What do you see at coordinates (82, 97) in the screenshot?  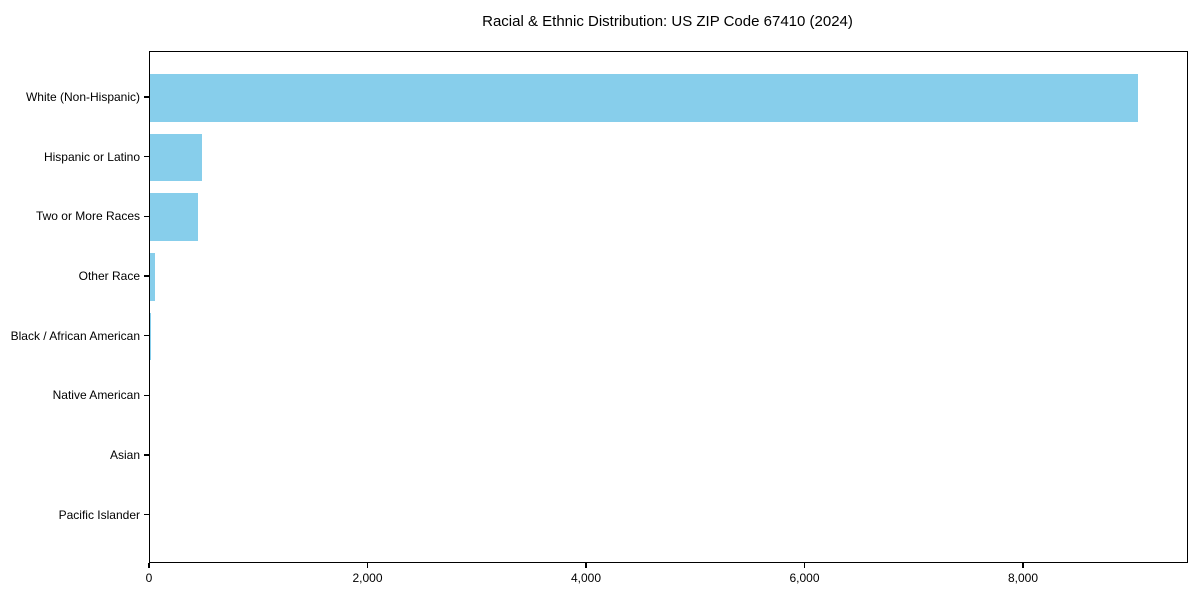 I see `y-tick-label: White (Non-Hispanic)` at bounding box center [82, 97].